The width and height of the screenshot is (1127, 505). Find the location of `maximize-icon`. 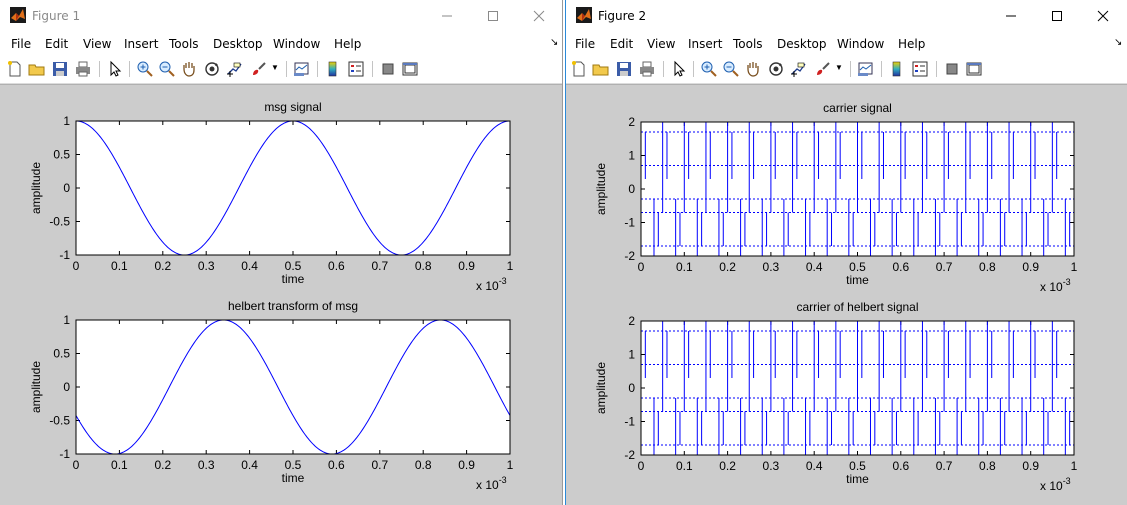

maximize-icon is located at coordinates (1057, 16).